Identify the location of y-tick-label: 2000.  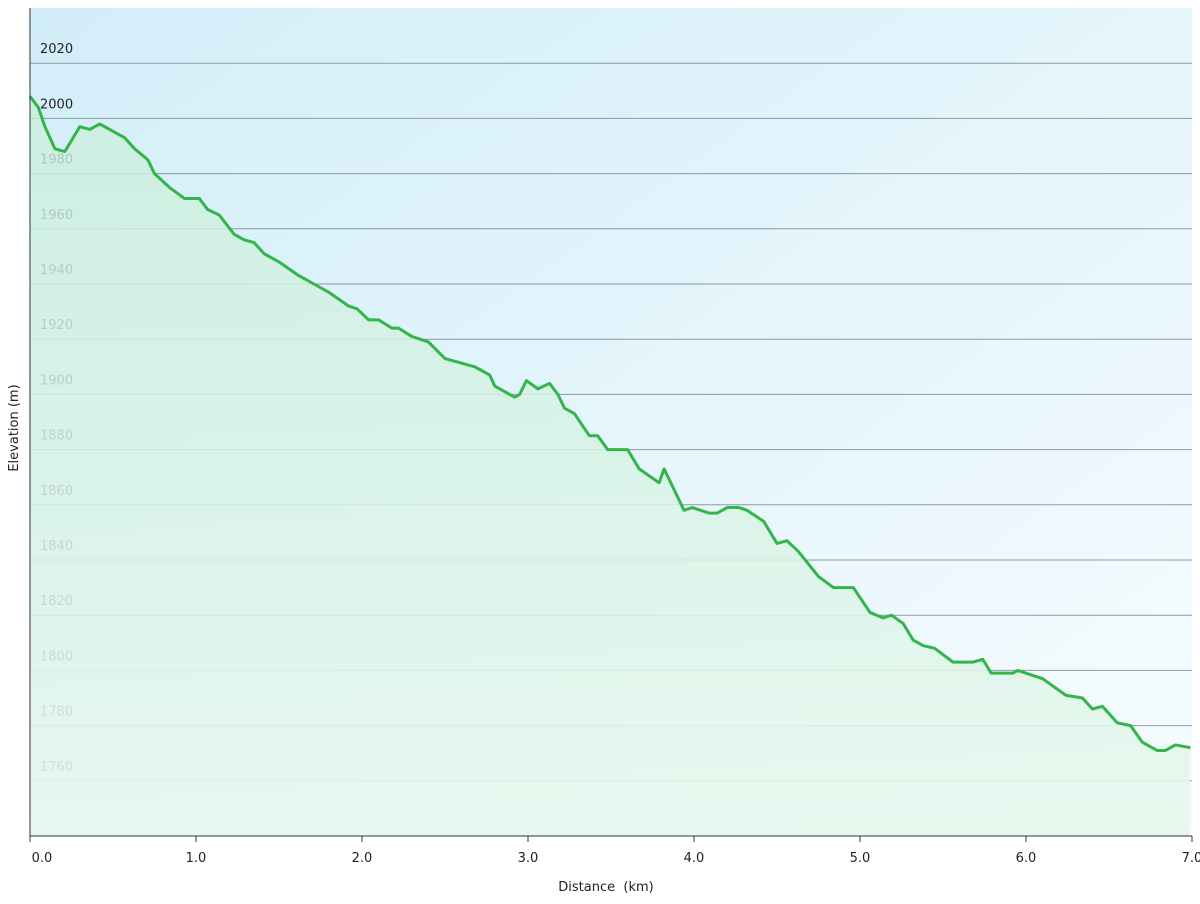
(56, 104).